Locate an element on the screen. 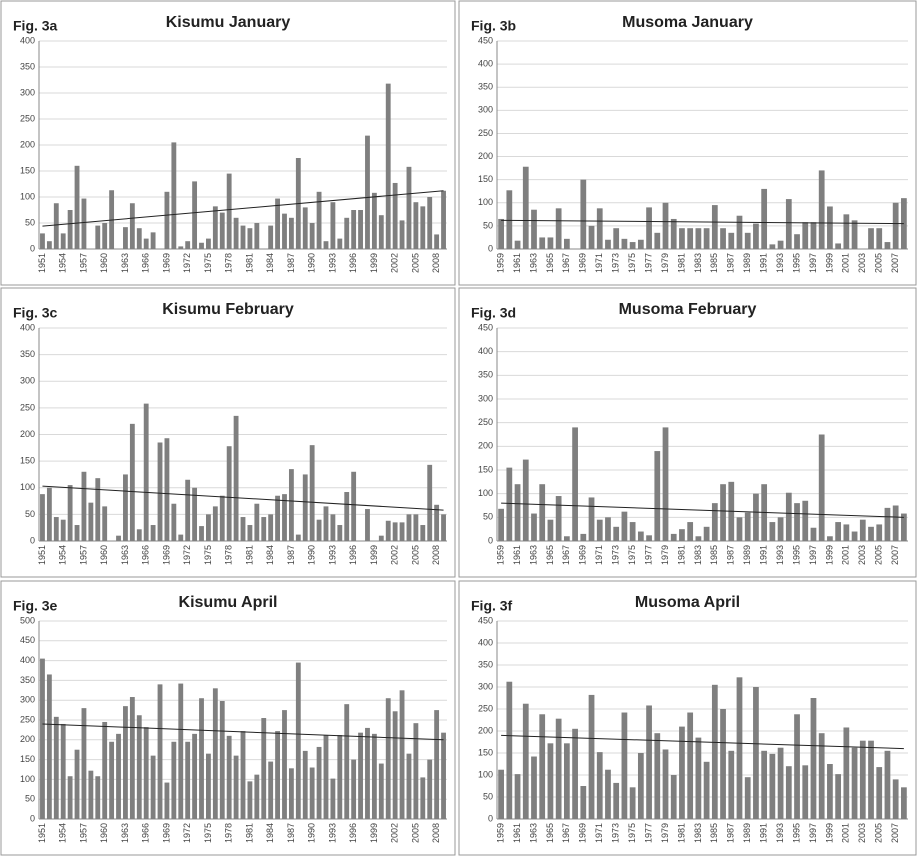 This screenshot has height=856, width=917. y-tick-label: 200 is located at coordinates (485, 730).